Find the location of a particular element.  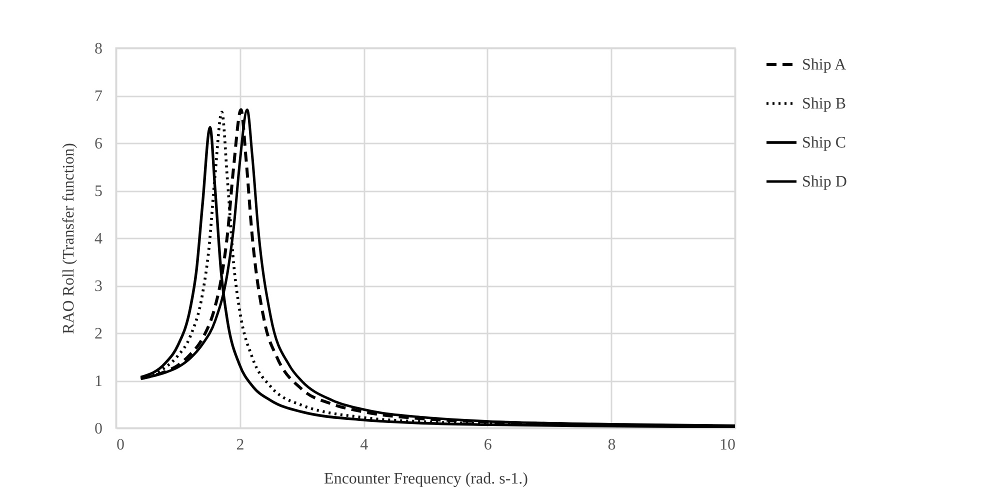

y-tick-label: 1 is located at coordinates (98, 381).